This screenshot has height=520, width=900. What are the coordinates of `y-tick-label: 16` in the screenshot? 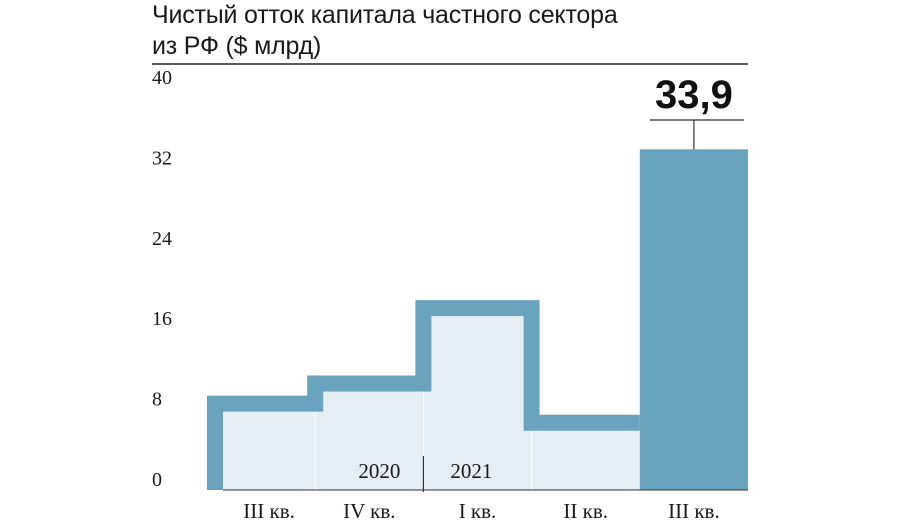 It's located at (162, 319).